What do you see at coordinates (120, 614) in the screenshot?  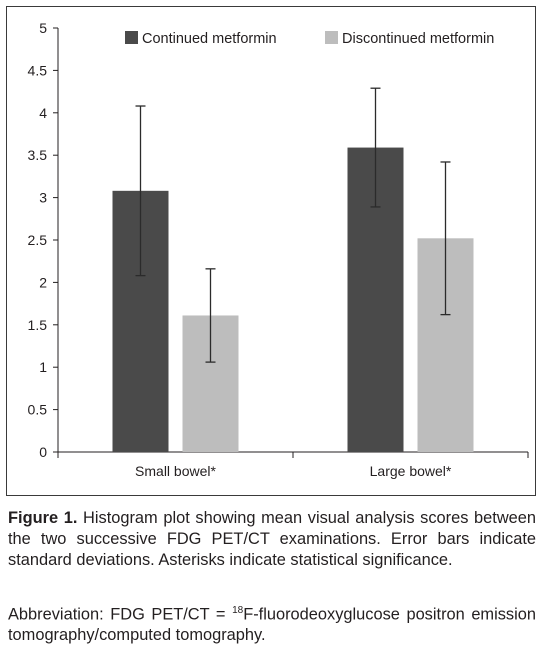 I see `abbreviation-prefix: Abbreviation: FDG PET/CT =` at bounding box center [120, 614].